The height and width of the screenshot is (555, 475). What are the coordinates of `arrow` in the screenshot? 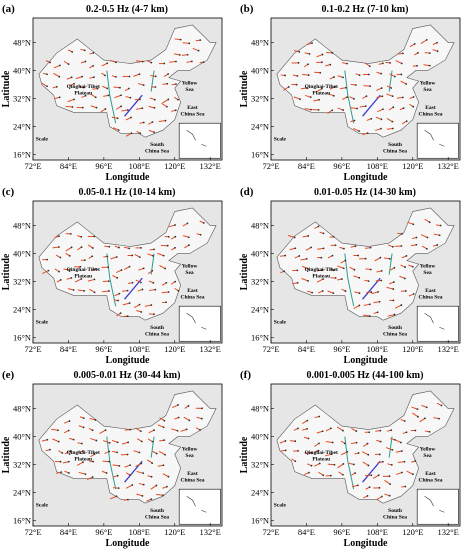 It's located at (69, 106).